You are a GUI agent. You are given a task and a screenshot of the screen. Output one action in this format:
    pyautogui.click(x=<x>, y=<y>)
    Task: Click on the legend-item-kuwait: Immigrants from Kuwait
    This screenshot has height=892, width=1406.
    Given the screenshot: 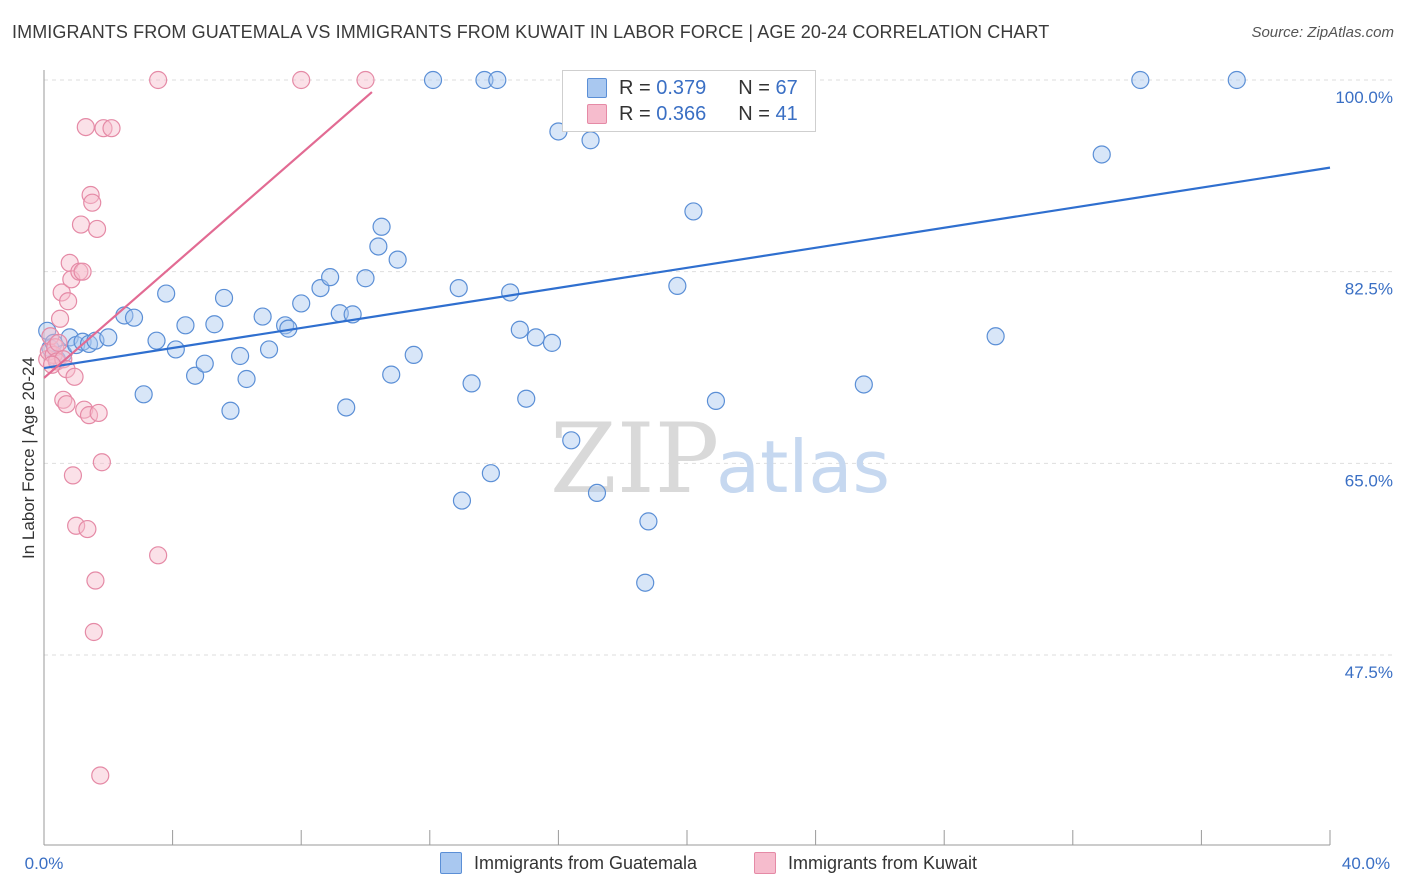 What is the action you would take?
    pyautogui.click(x=865, y=863)
    